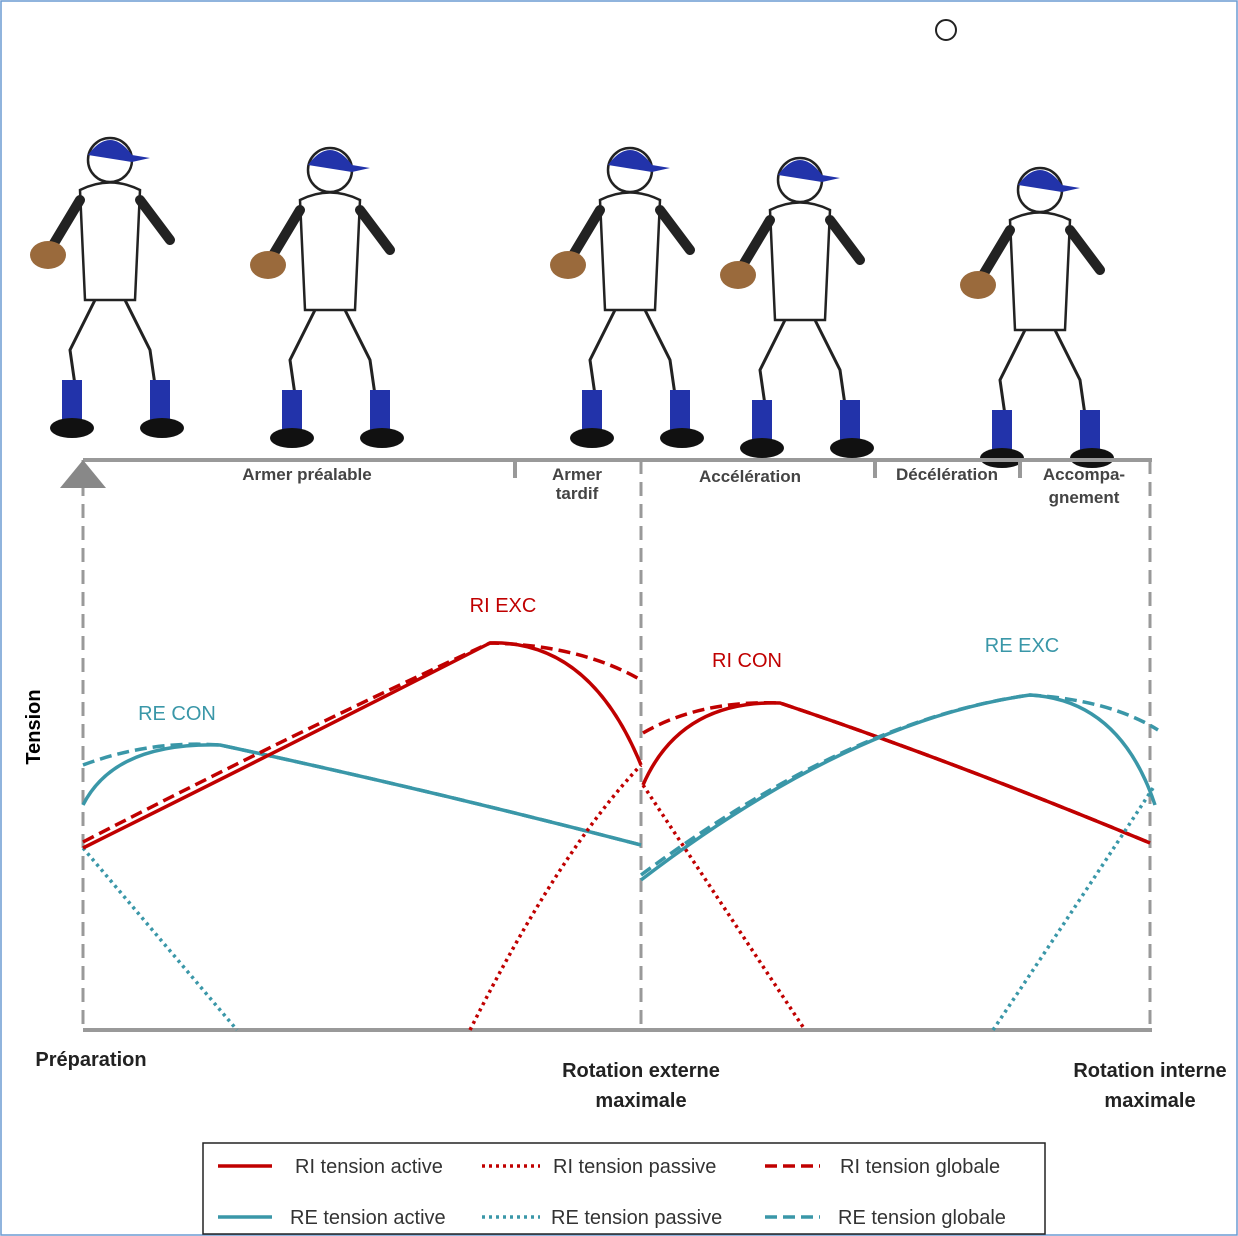 This screenshot has height=1236, width=1238. Describe the element at coordinates (369, 1167) in the screenshot. I see `legend-label: RI tension active` at that location.